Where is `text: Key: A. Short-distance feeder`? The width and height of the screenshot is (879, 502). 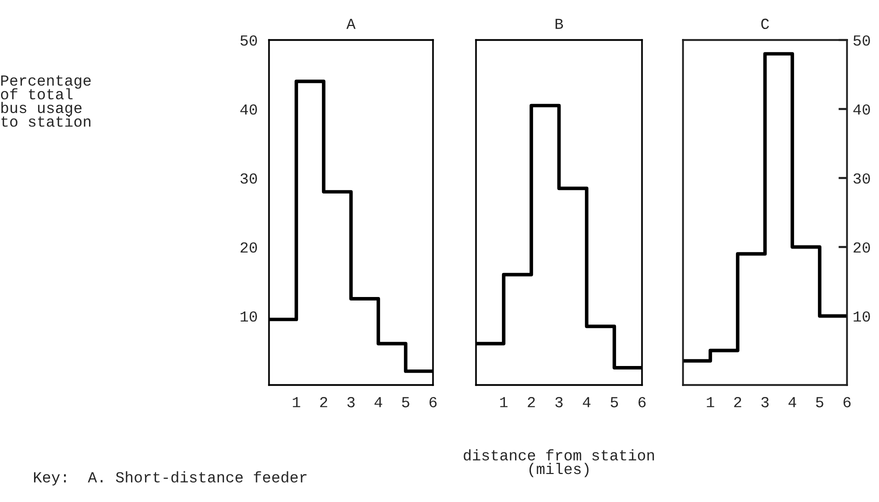
text: Key: A. Short-distance feeder is located at coordinates (170, 478).